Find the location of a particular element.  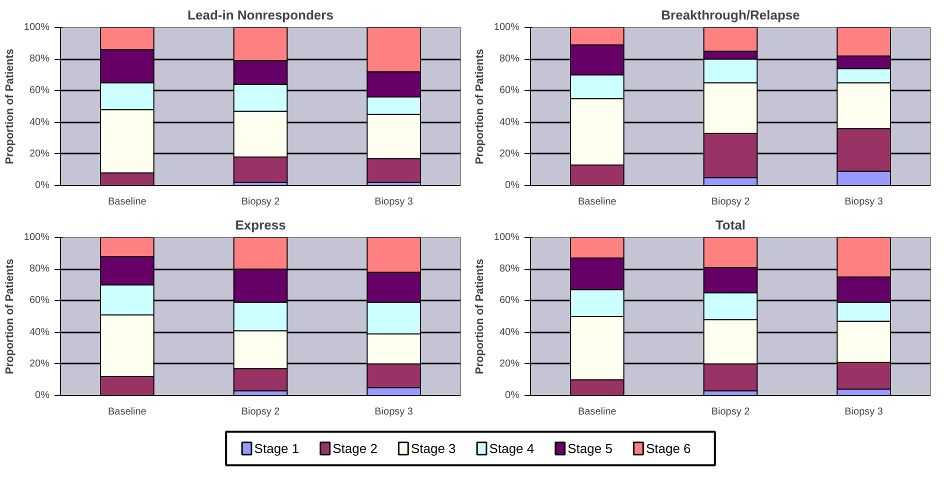

chart-title: Express is located at coordinates (260, 225).